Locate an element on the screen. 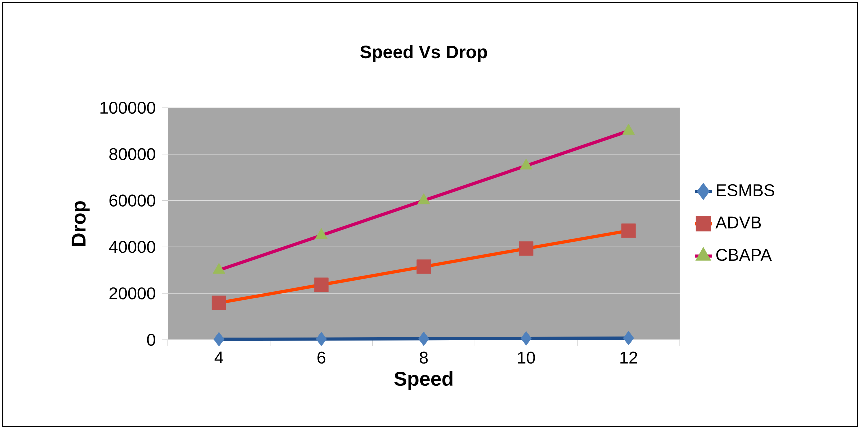 Image resolution: width=861 pixels, height=430 pixels. y-tick-label: 20000 is located at coordinates (133, 294).